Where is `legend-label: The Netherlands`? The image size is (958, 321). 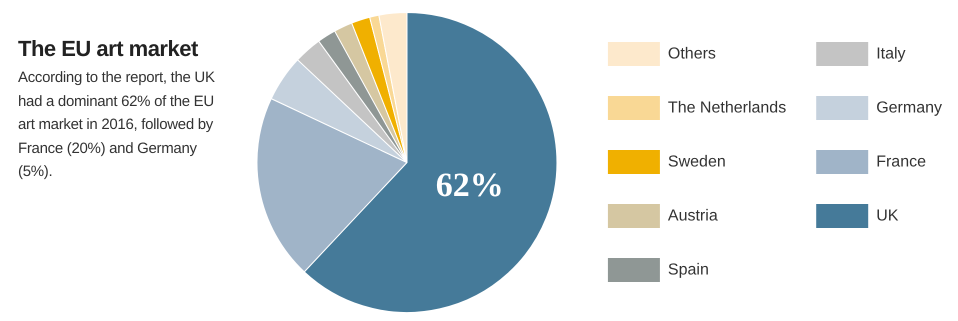 legend-label: The Netherlands is located at coordinates (727, 107).